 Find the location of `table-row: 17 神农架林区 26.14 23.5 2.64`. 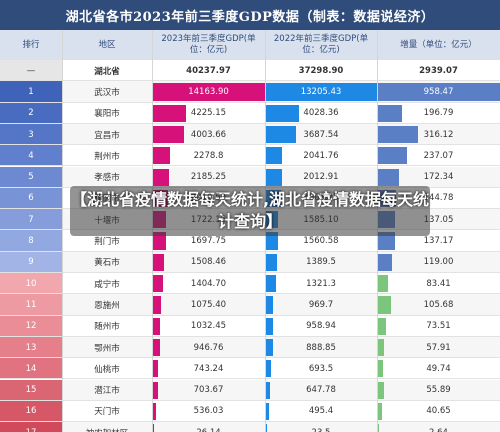

table-row: 17 神农架林区 26.14 23.5 2.64 is located at coordinates (250, 427).